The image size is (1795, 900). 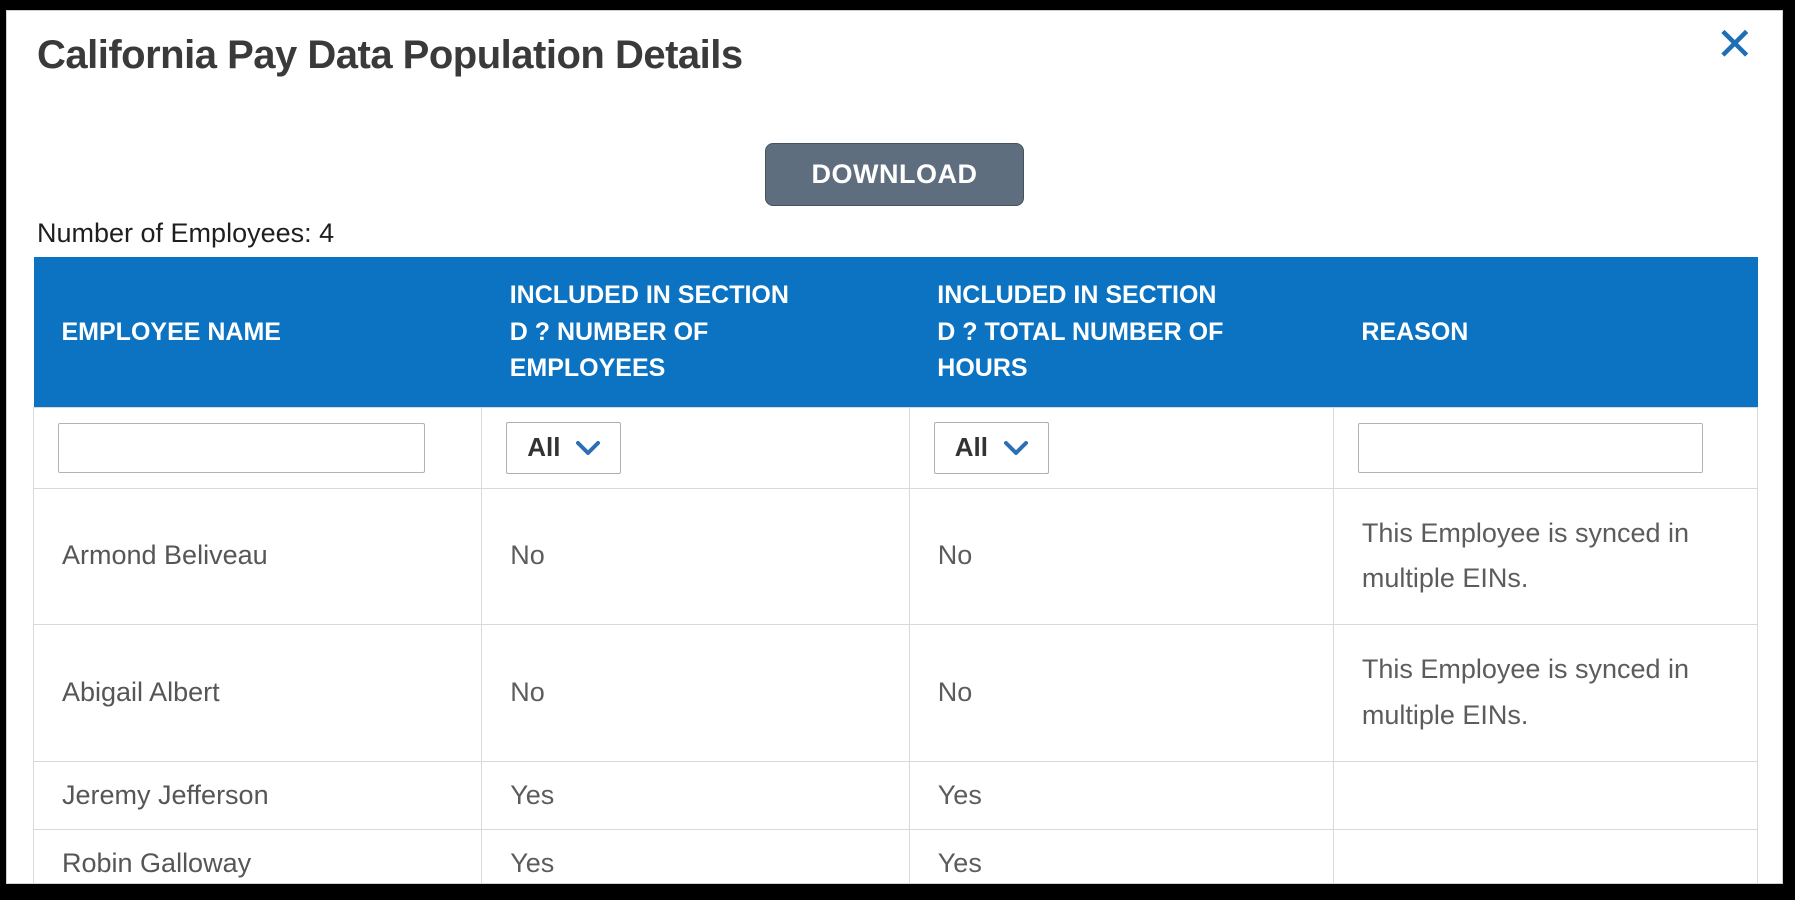 What do you see at coordinates (564, 447) in the screenshot?
I see `included-employees-filter-dropdown: All` at bounding box center [564, 447].